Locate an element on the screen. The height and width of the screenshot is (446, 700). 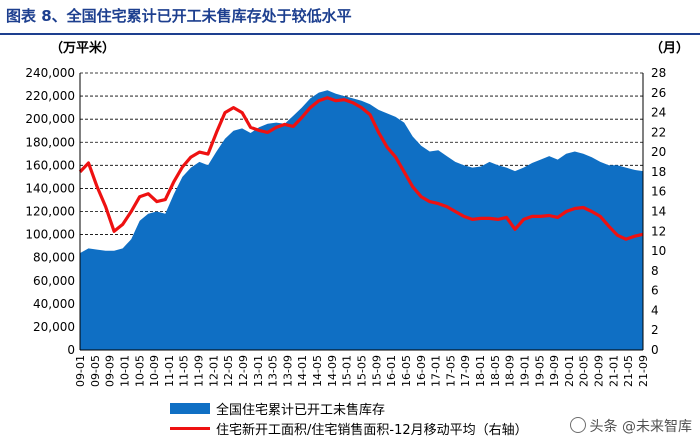
right-tick-label: 20 is located at coordinates (658, 152).